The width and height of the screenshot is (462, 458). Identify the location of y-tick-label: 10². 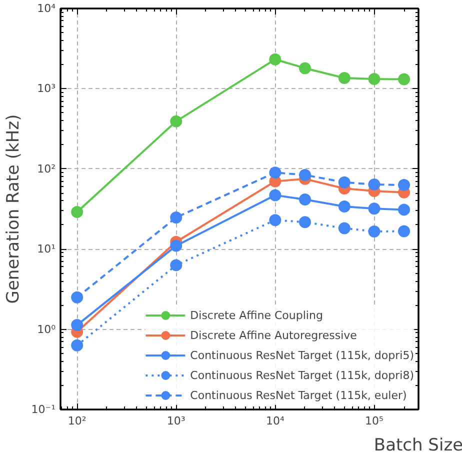
(46, 169).